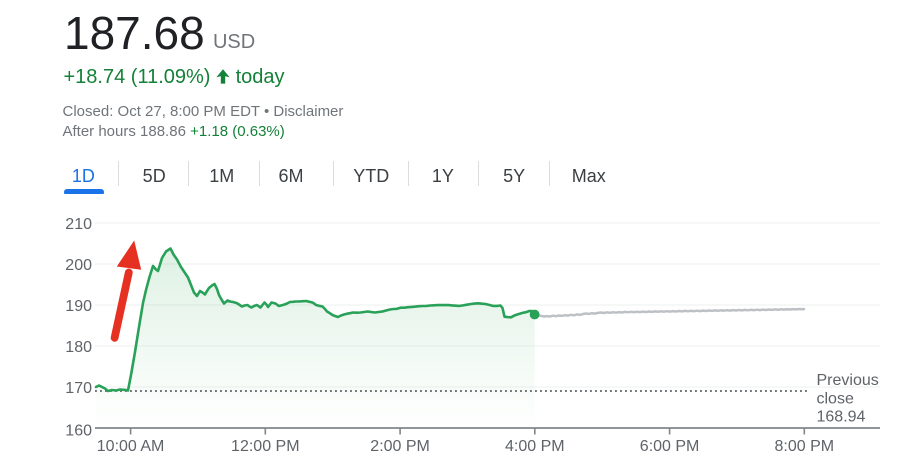 The image size is (921, 468). What do you see at coordinates (841, 417) in the screenshot?
I see `svg-text: 168.94` at bounding box center [841, 417].